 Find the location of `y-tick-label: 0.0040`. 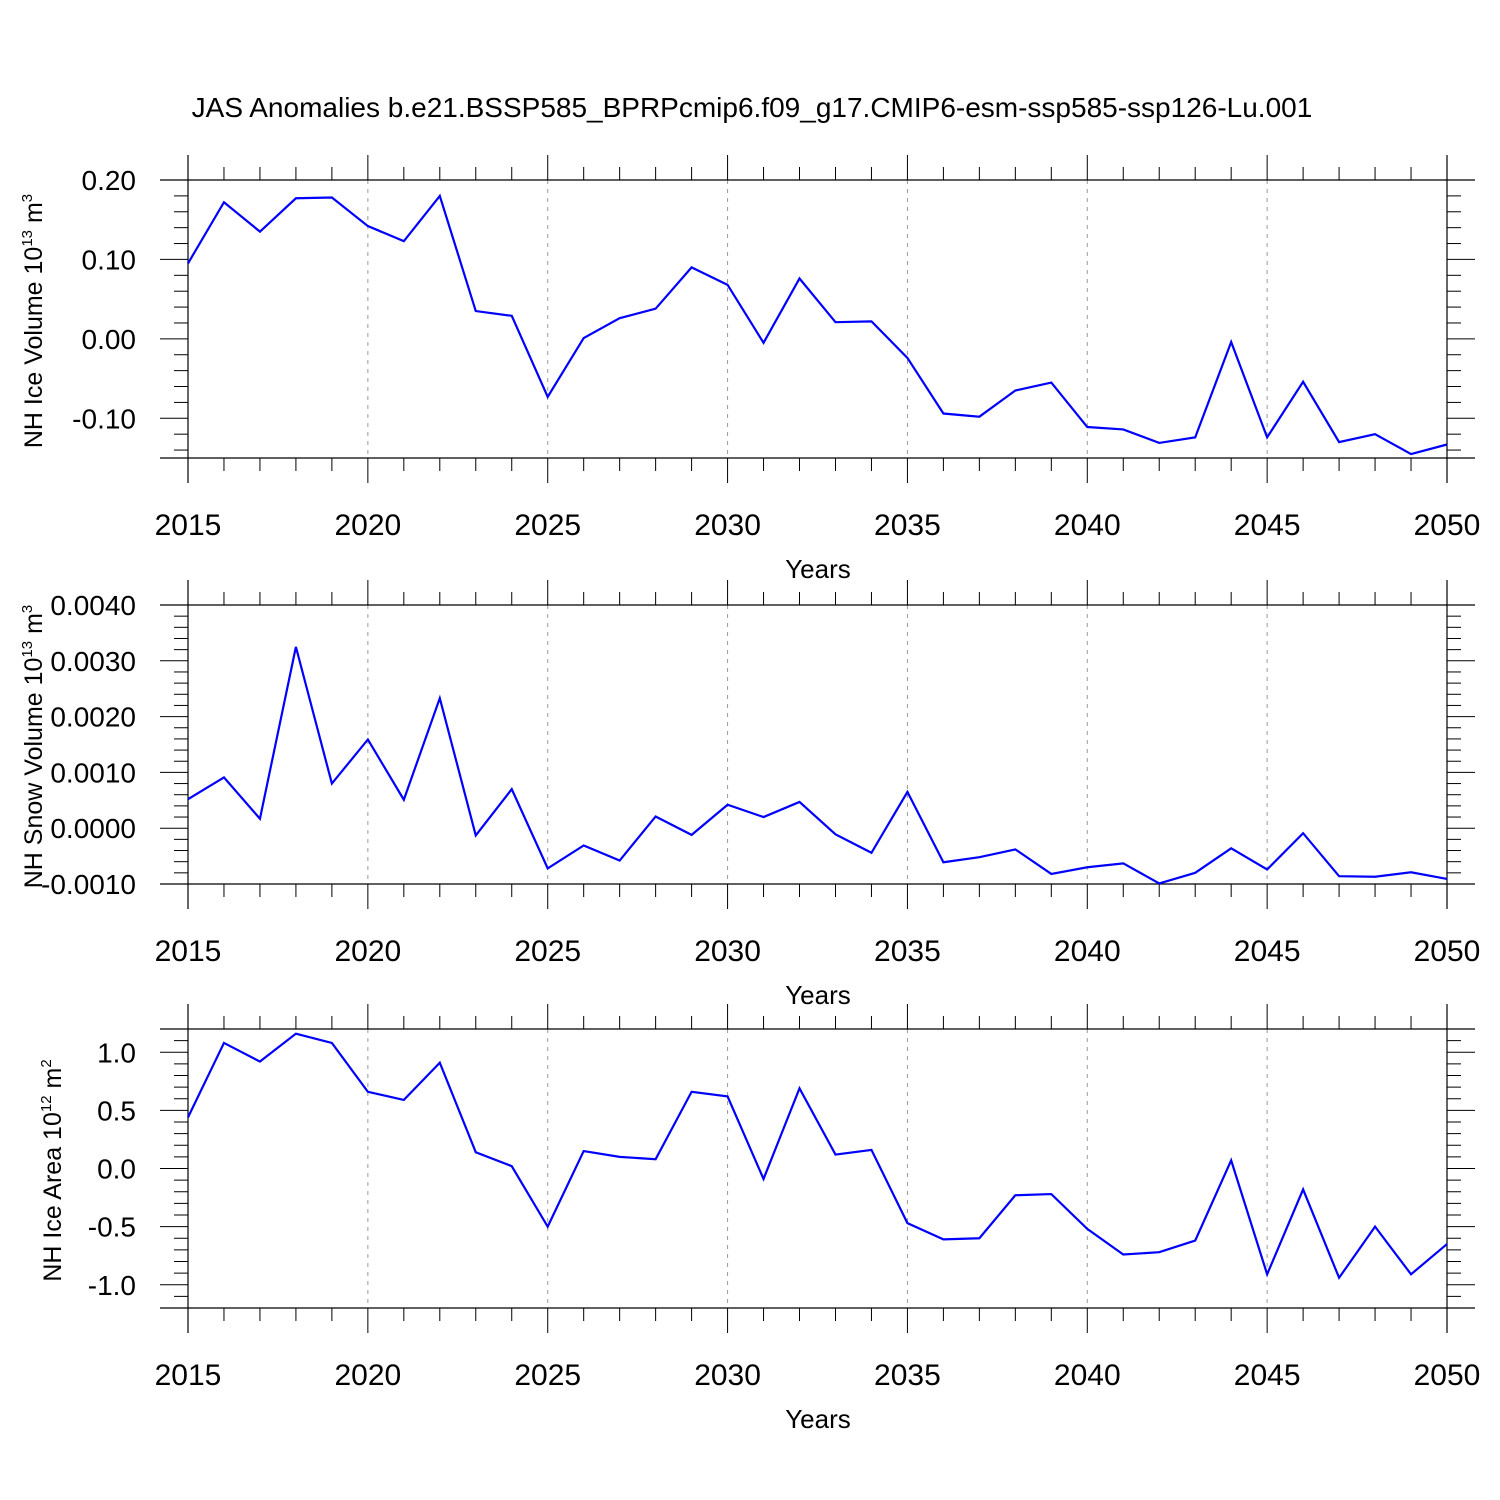

y-tick-label: 0.0040 is located at coordinates (93, 605).